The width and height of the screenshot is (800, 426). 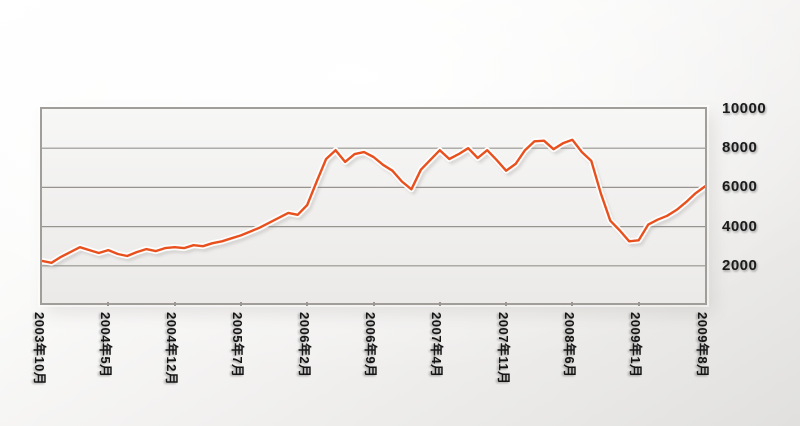 I want to click on y-axis-label: 10000, so click(x=744, y=108).